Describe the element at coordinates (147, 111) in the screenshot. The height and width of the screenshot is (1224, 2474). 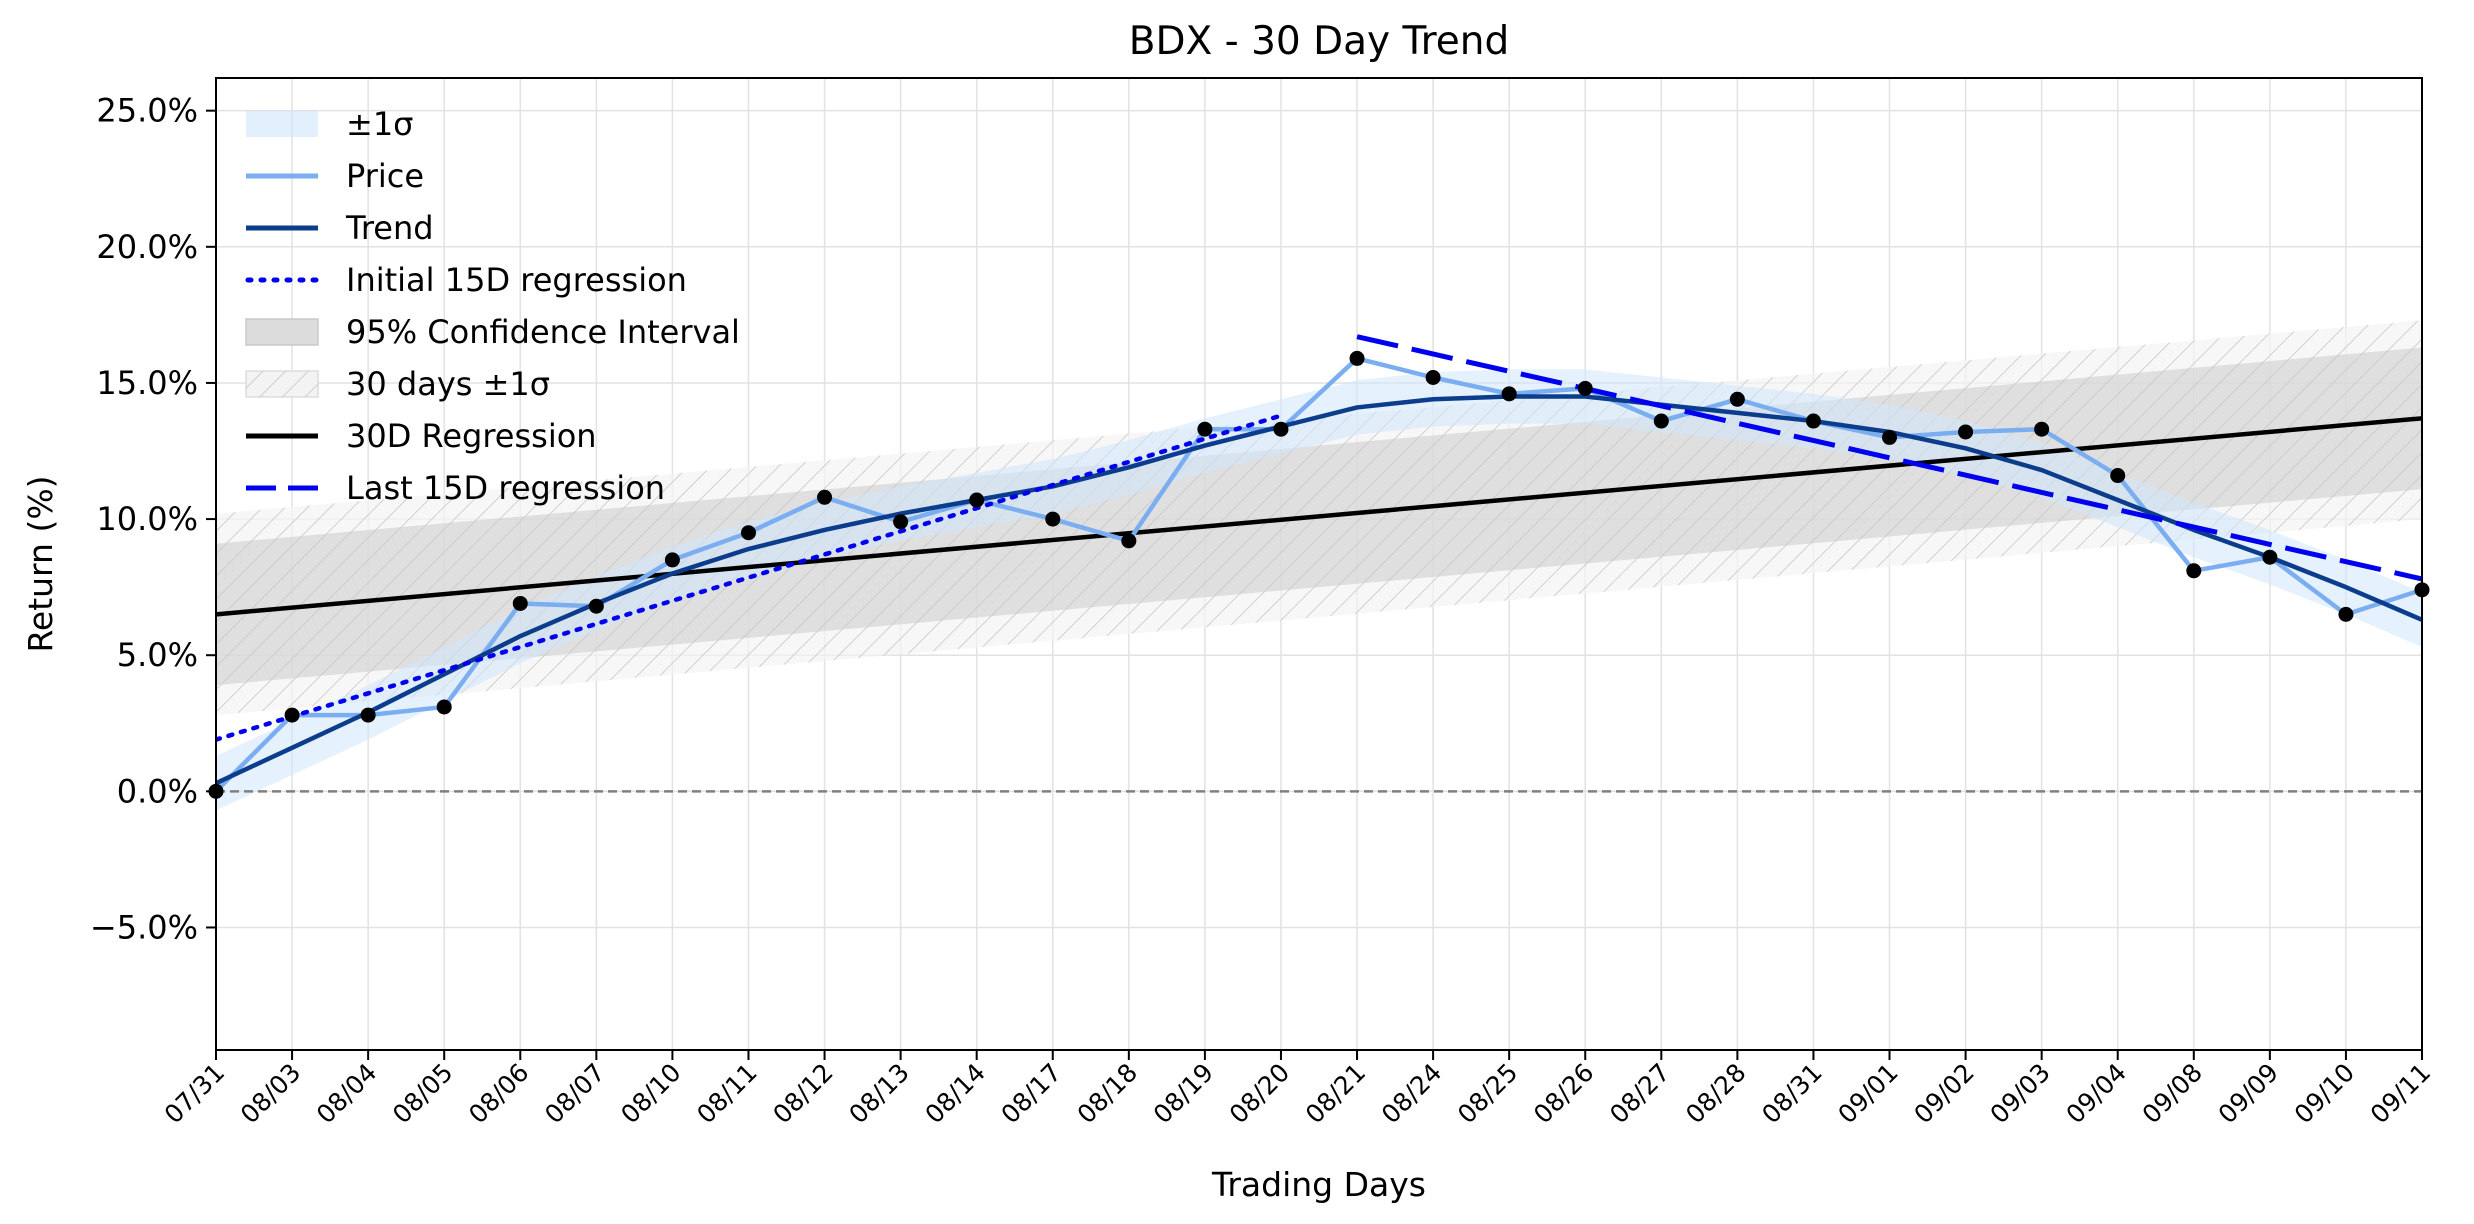
I see `y-tick-label: 25.0%` at that location.